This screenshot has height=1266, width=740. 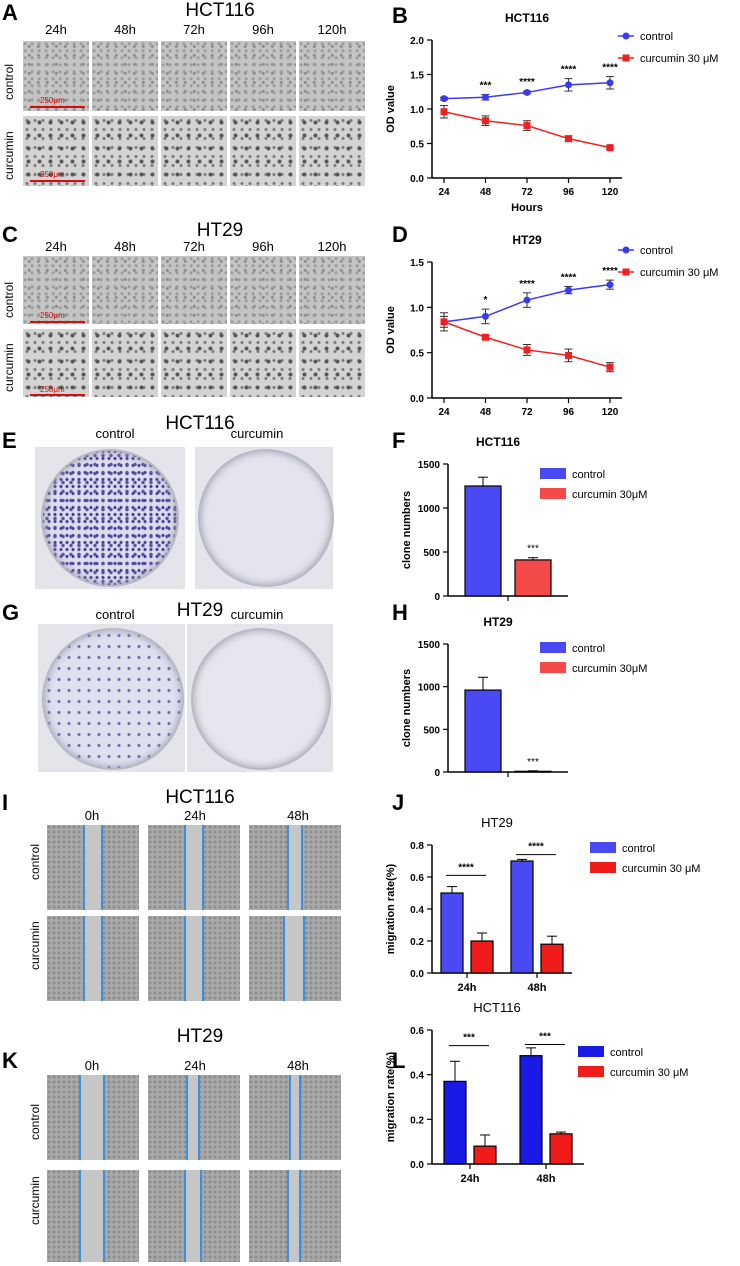 What do you see at coordinates (10, 12) in the screenshot?
I see `panel-a-label: A` at bounding box center [10, 12].